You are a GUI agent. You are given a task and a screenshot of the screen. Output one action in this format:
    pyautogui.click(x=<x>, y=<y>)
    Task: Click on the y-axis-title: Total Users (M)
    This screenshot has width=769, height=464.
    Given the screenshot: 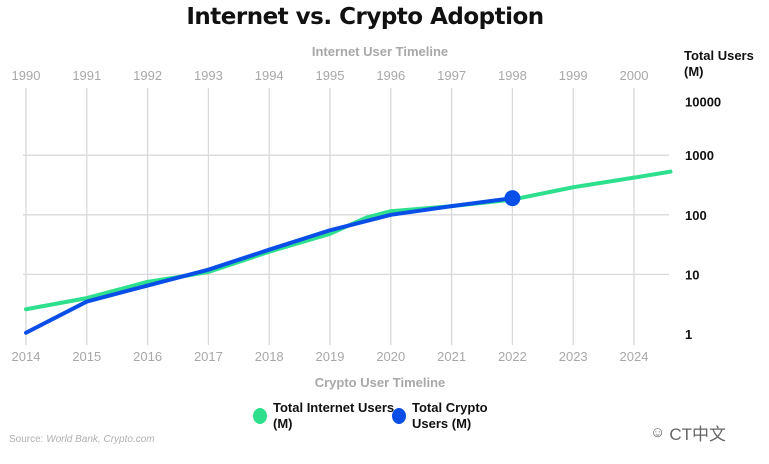 What is the action you would take?
    pyautogui.click(x=719, y=63)
    